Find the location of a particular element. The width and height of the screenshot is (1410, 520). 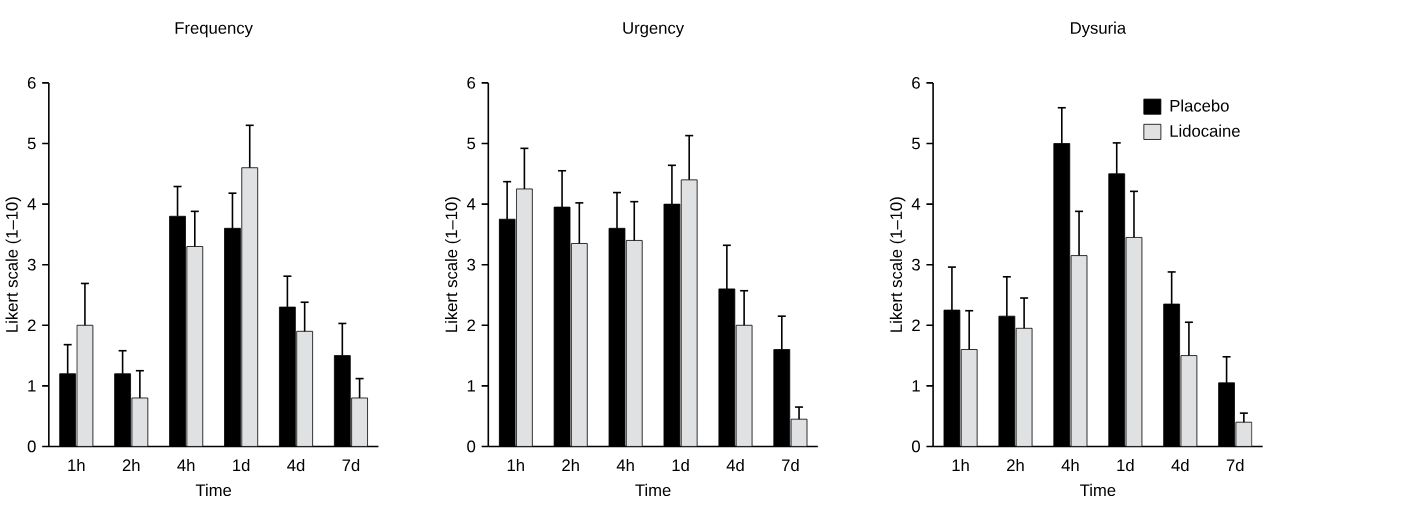

chart-title: Urgency is located at coordinates (654, 29).